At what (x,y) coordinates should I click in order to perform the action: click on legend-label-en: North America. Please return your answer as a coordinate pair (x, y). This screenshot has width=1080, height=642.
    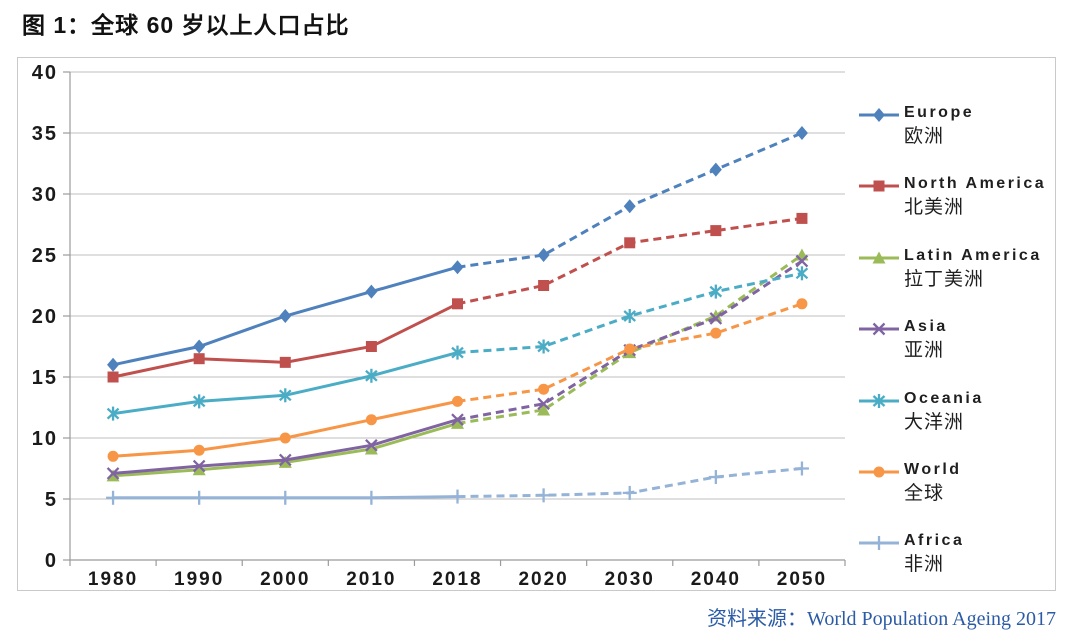
    Looking at the image, I should click on (975, 184).